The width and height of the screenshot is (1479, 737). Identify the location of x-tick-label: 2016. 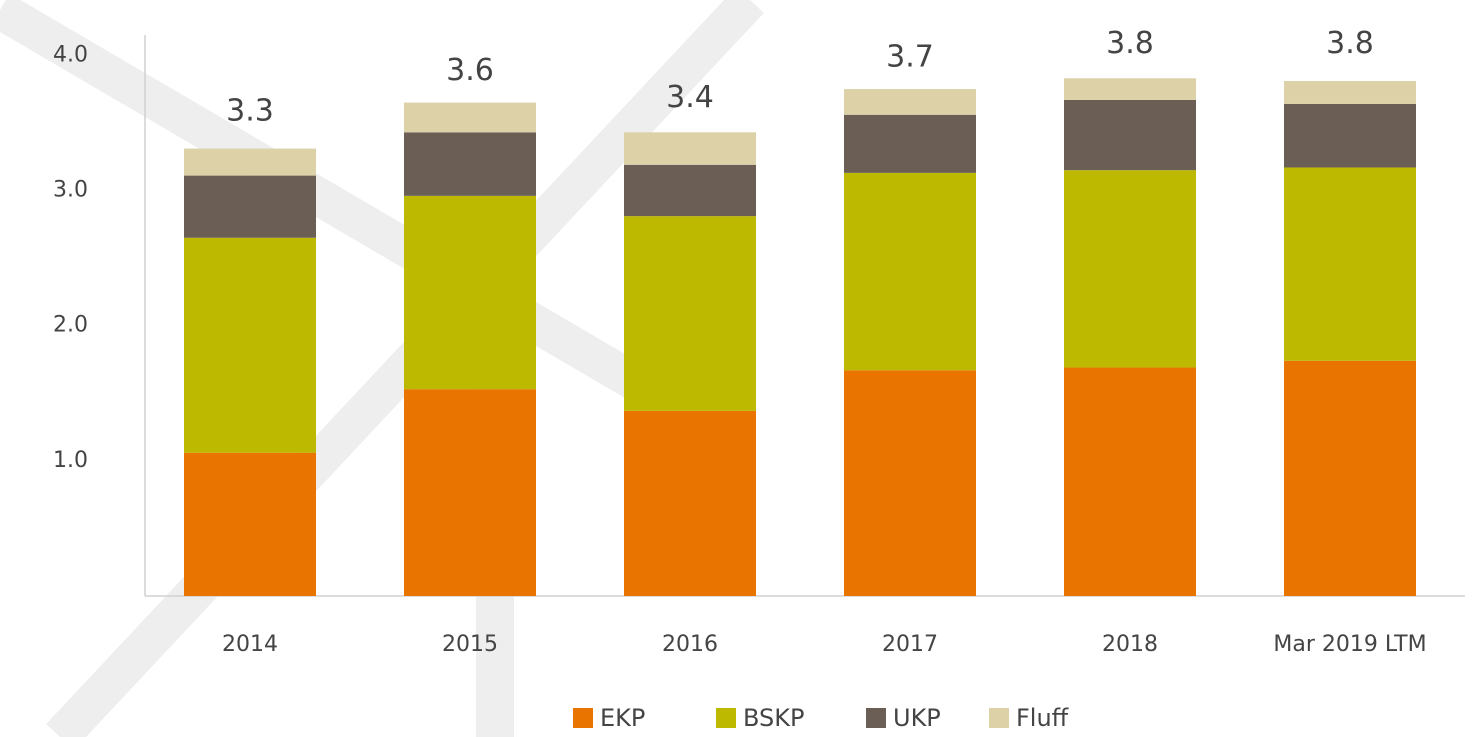
(690, 644).